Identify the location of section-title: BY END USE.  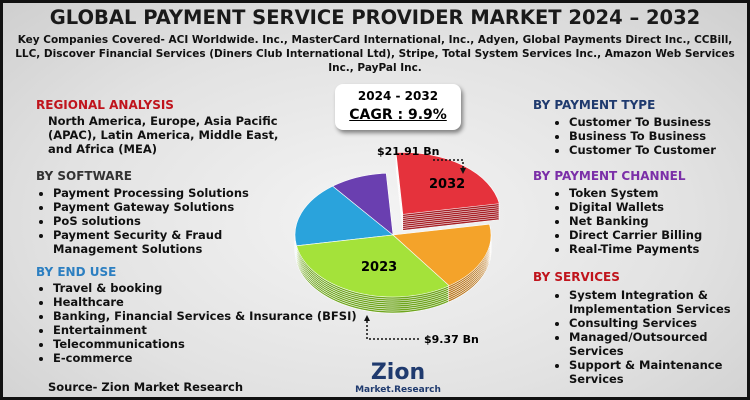
(76, 272).